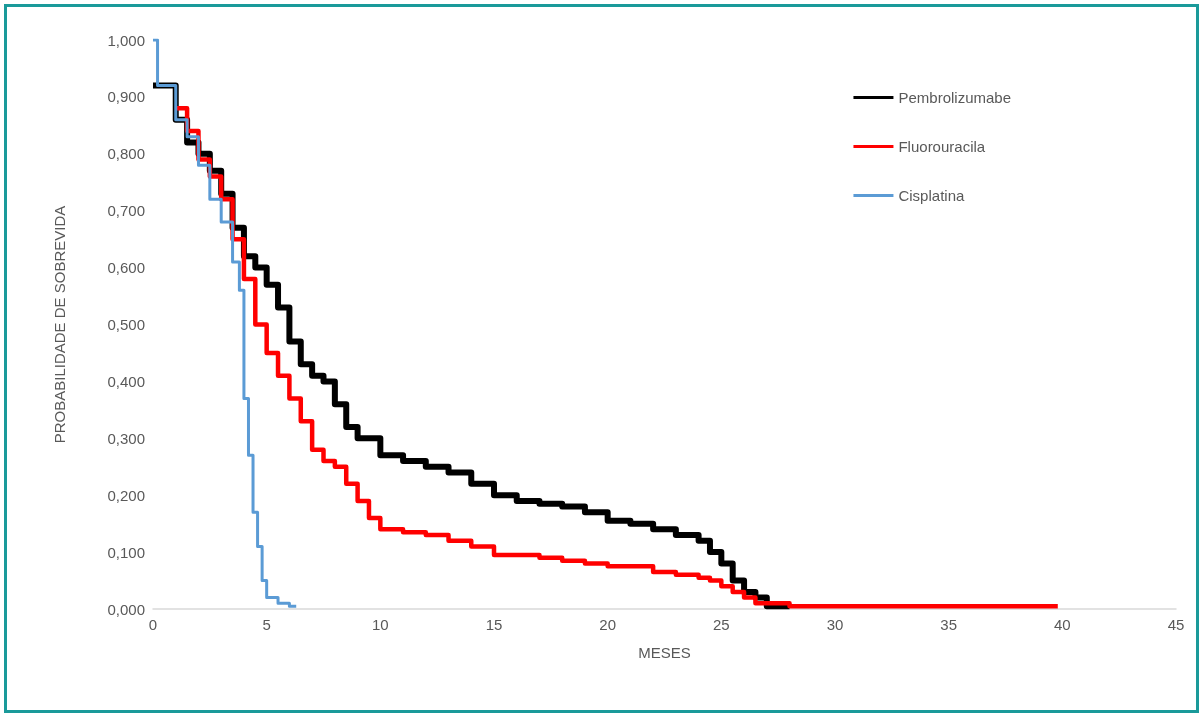 The height and width of the screenshot is (715, 1203). I want to click on x-tick-label: 40, so click(1062, 624).